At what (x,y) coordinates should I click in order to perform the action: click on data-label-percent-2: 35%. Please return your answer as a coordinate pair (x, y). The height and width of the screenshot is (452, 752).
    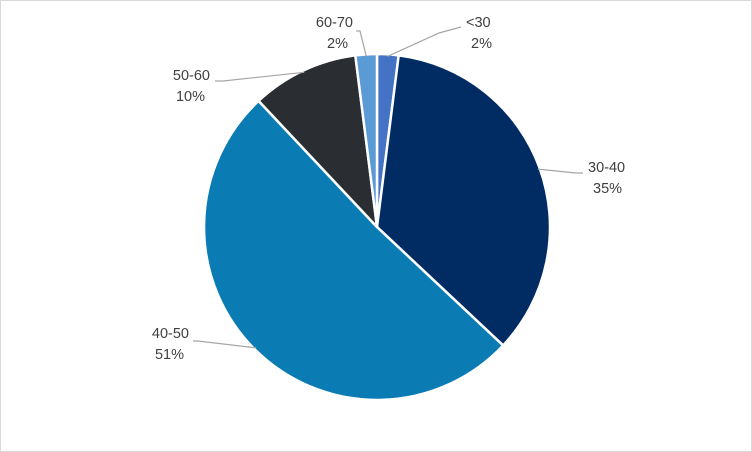
    Looking at the image, I should click on (607, 189).